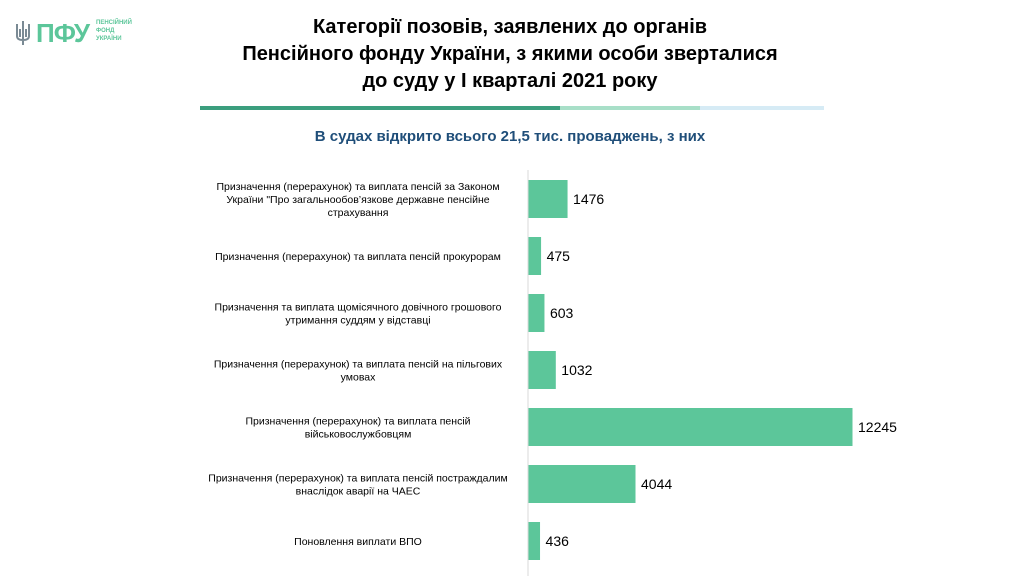 The height and width of the screenshot is (576, 1024). What do you see at coordinates (762, 108) in the screenshot?
I see `title-rule-light` at bounding box center [762, 108].